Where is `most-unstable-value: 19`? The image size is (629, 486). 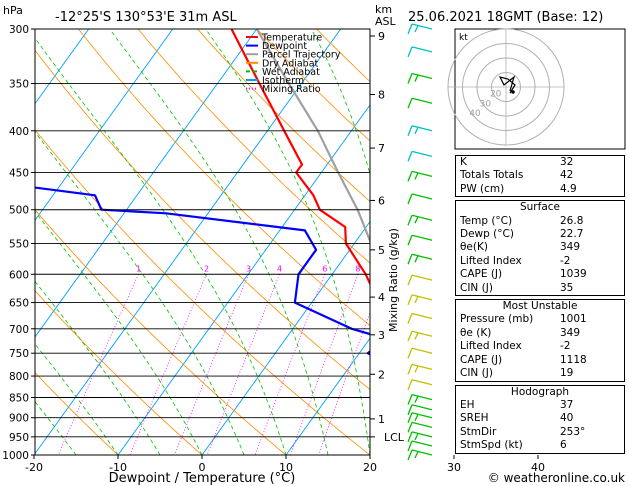 most-unstable-value: 19 is located at coordinates (567, 373).